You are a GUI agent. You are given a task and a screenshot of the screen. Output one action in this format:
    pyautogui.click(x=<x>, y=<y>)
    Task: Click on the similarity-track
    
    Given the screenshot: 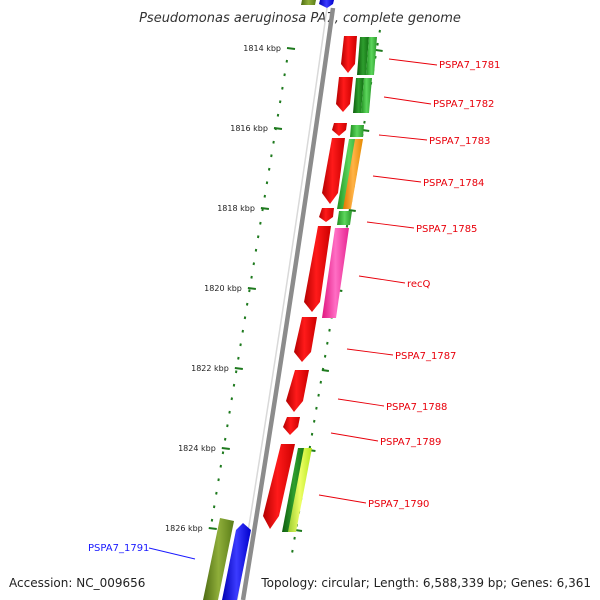 What is the action you would take?
    pyautogui.click(x=329, y=284)
    